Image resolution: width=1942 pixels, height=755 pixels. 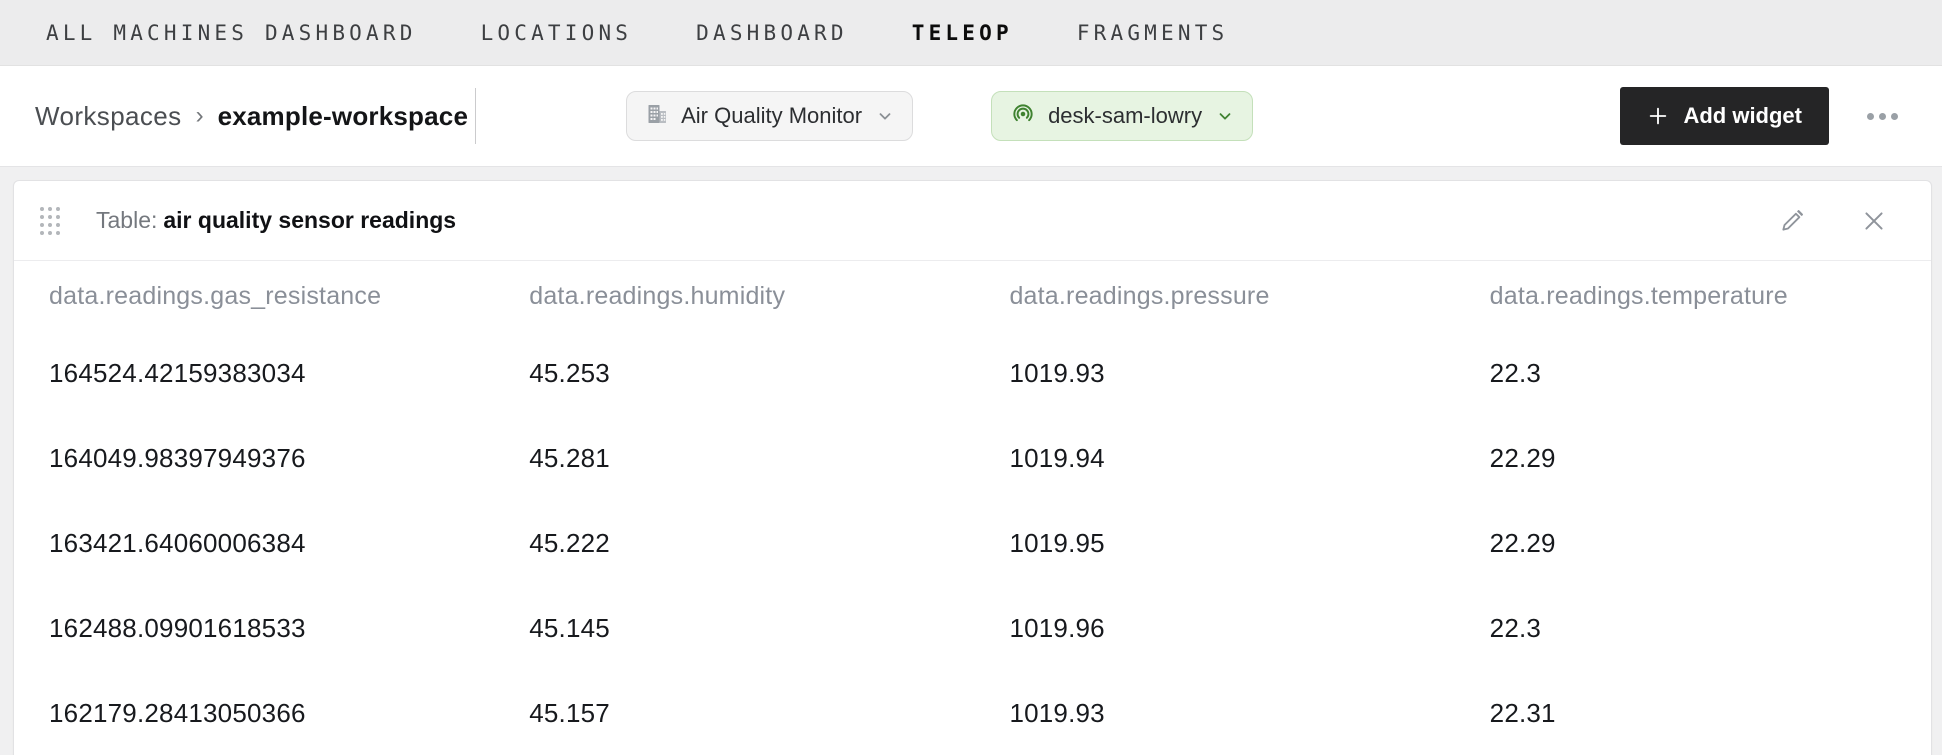 What do you see at coordinates (1057, 628) in the screenshot?
I see `cell-pressure: 1019.96` at bounding box center [1057, 628].